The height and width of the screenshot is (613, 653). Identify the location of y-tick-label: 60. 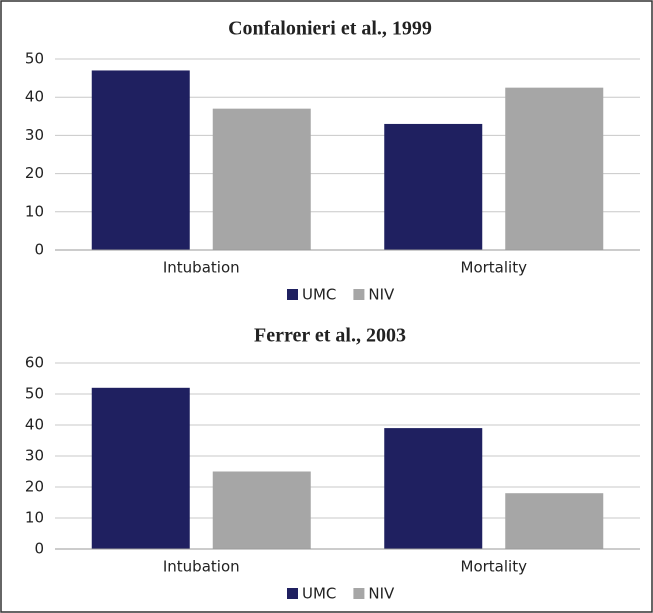
(34, 363).